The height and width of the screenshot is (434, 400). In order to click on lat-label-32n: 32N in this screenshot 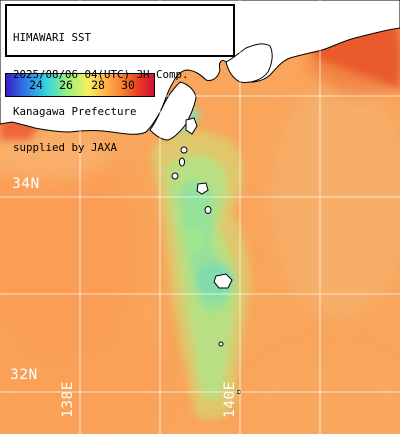, I will do `click(24, 375)`.